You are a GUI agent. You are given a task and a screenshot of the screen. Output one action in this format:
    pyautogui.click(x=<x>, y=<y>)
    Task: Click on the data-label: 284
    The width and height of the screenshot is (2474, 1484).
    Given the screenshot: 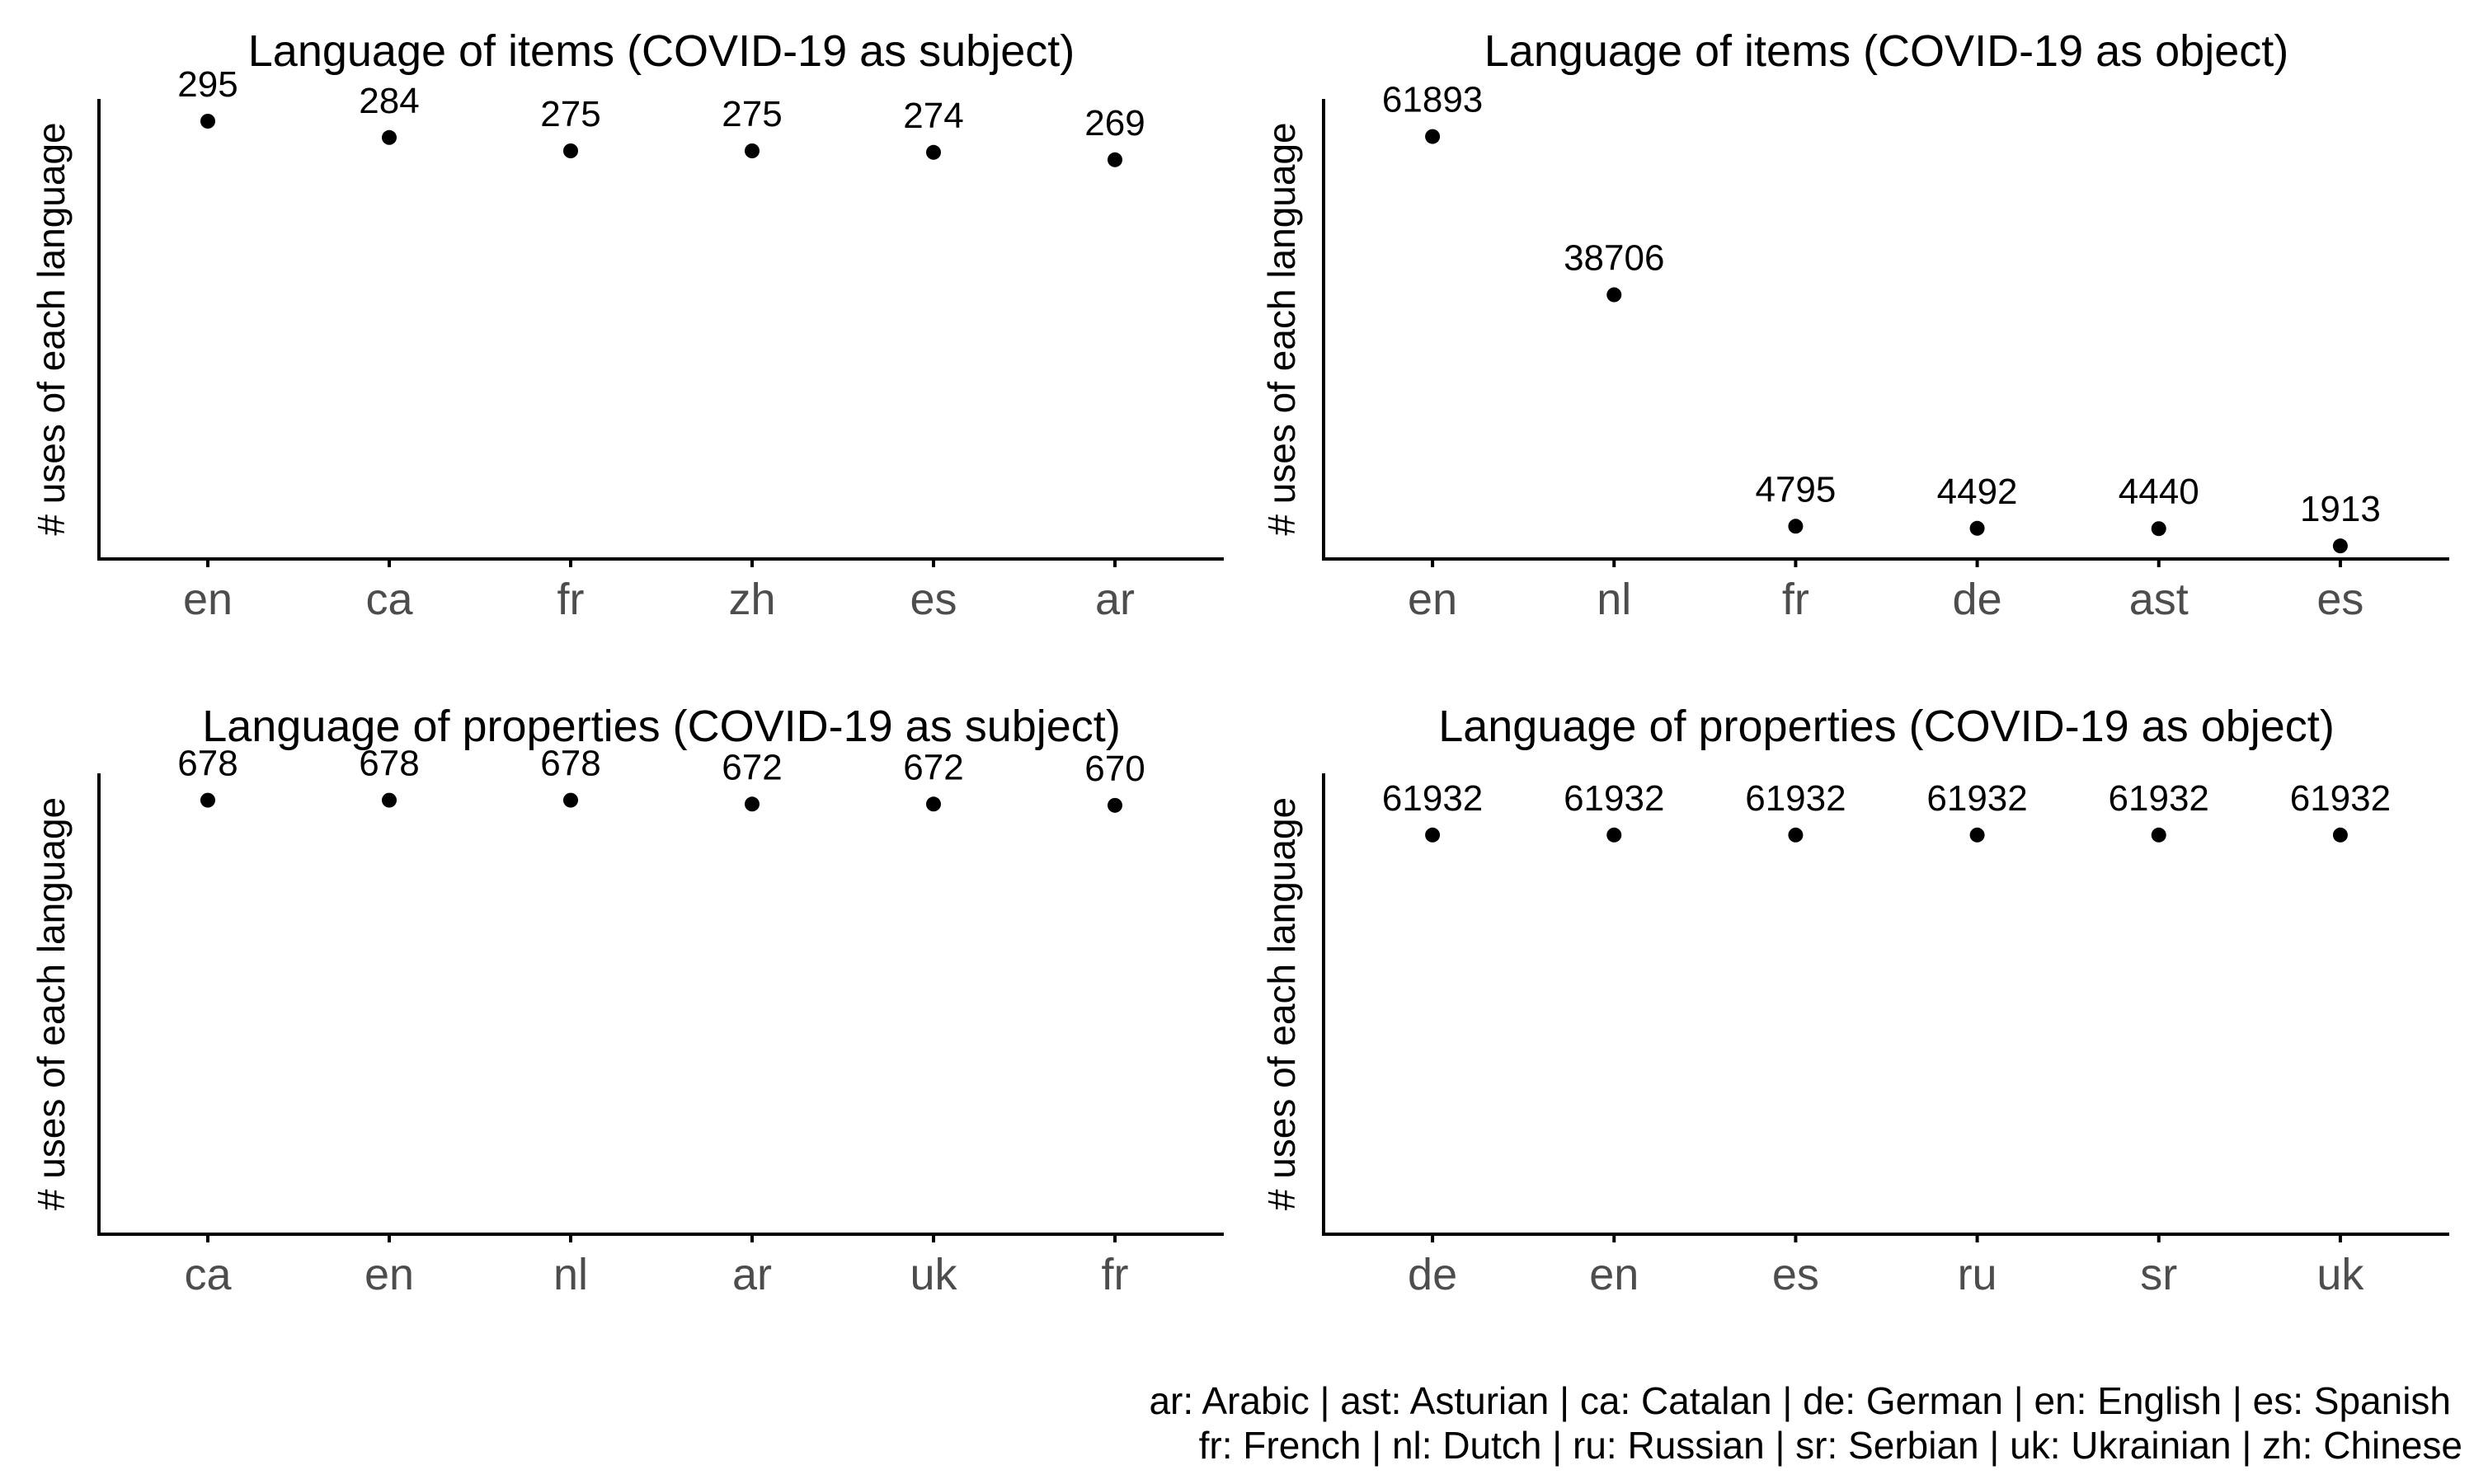 What is the action you would take?
    pyautogui.click(x=389, y=101)
    